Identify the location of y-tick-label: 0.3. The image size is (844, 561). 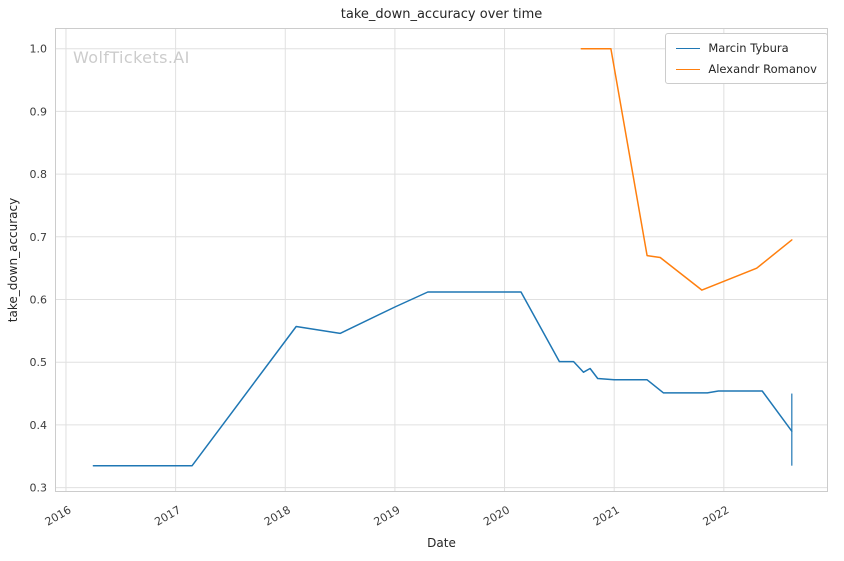
(39, 488).